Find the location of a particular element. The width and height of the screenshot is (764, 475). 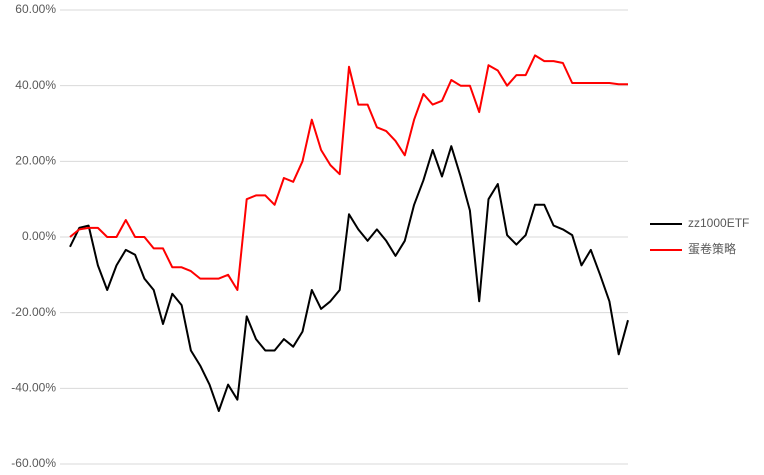

y-tick-label: 0.00% is located at coordinates (39, 236).